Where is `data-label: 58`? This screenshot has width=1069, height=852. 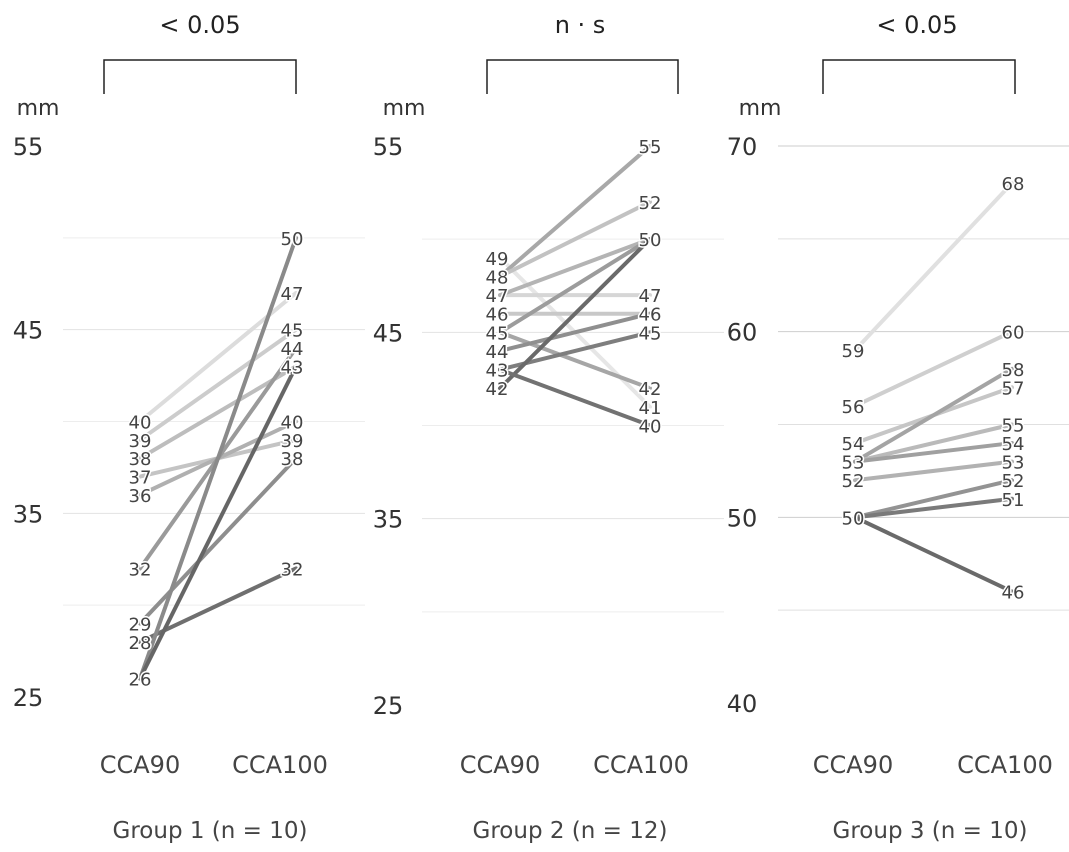
data-label: 58 is located at coordinates (1013, 370).